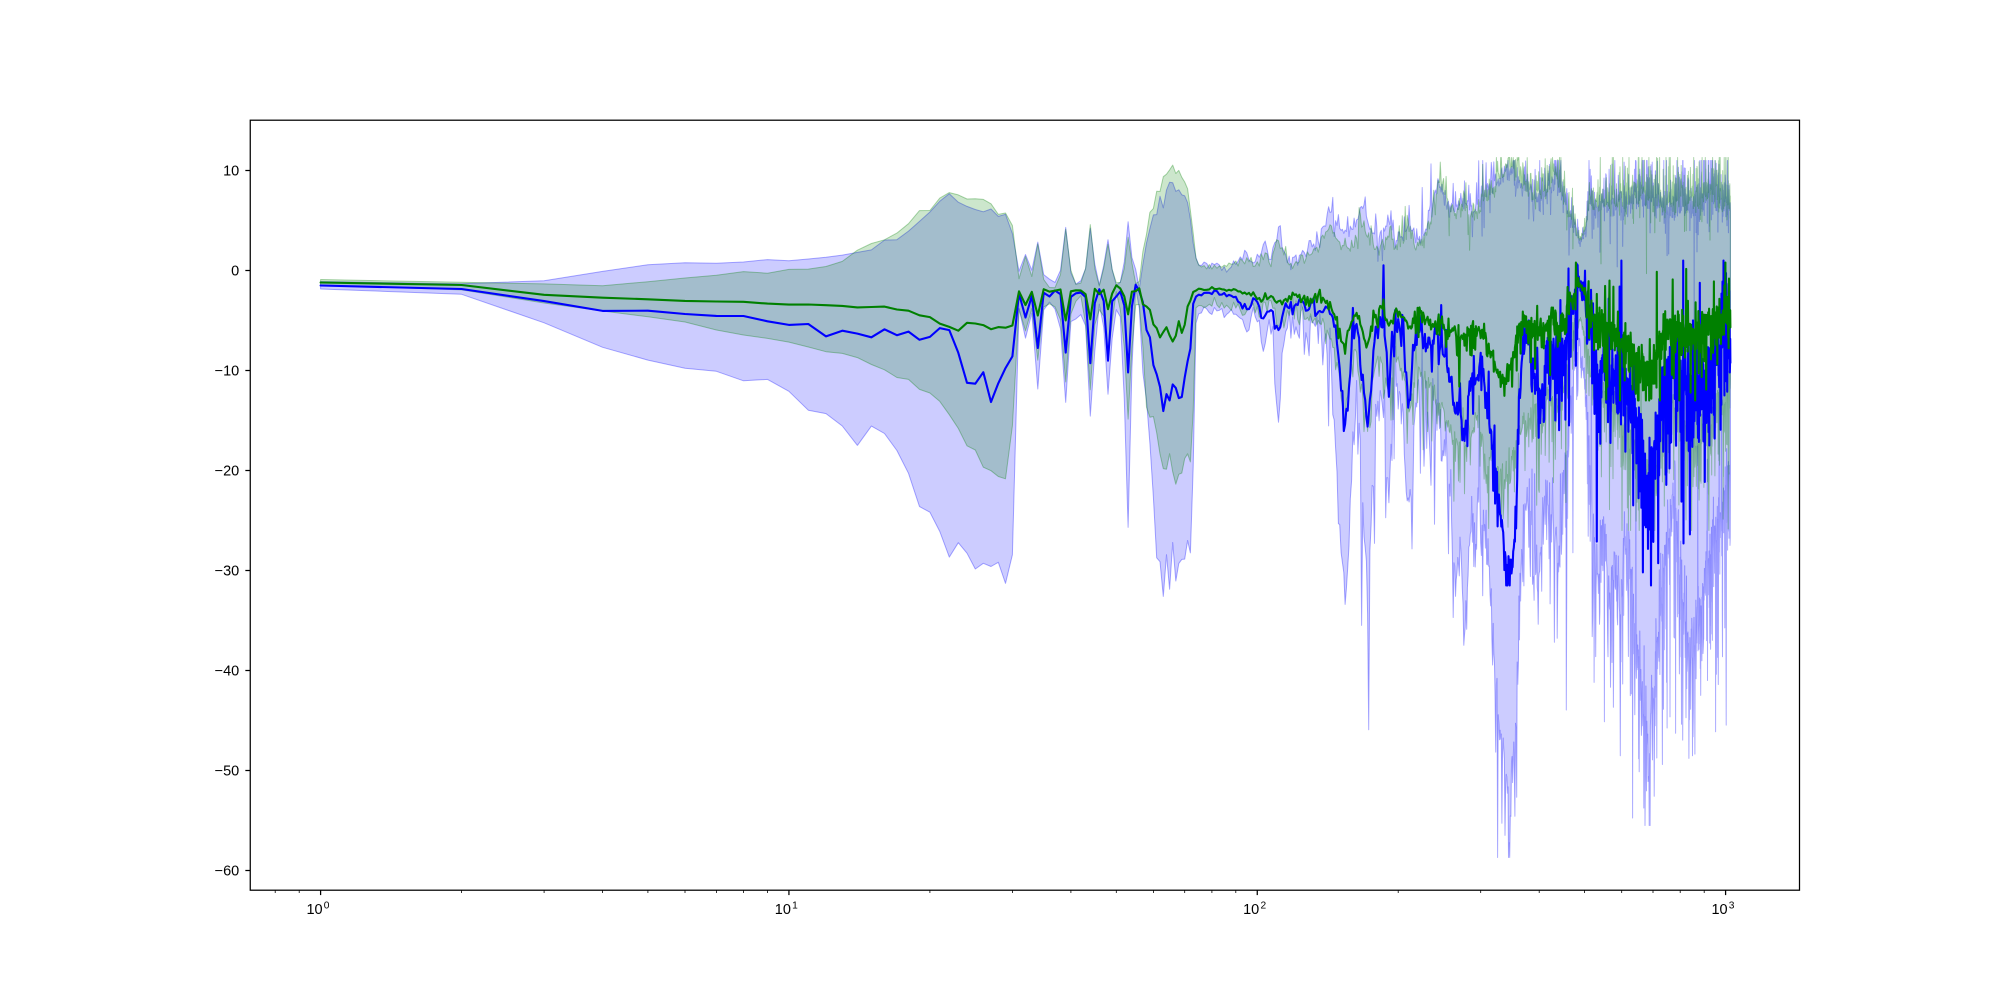 This screenshot has width=2000, height=1000. I want to click on svg-text: −40, so click(227, 672).